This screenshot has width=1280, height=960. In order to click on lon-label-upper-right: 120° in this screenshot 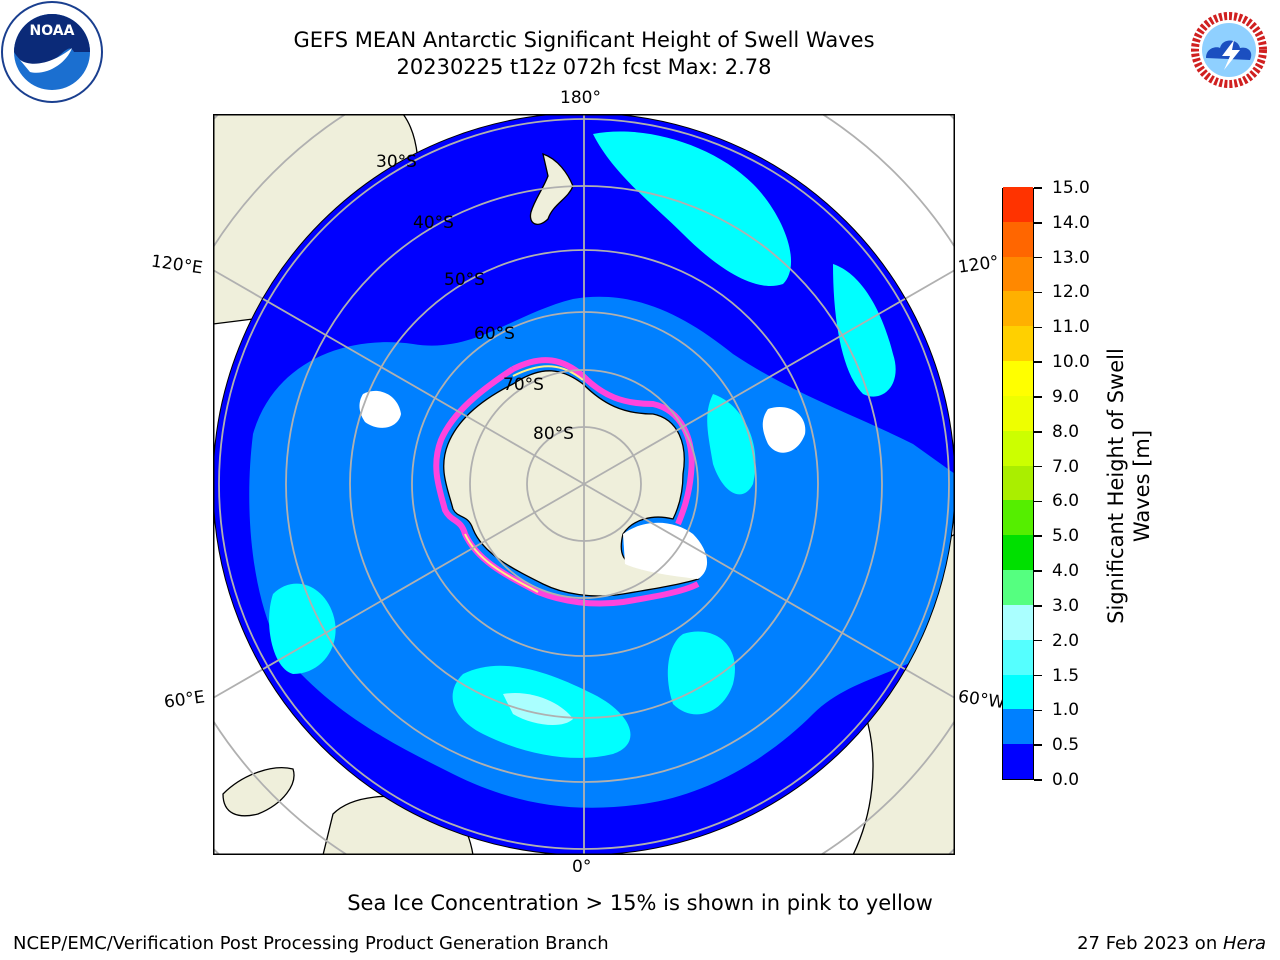, I will do `click(978, 265)`.